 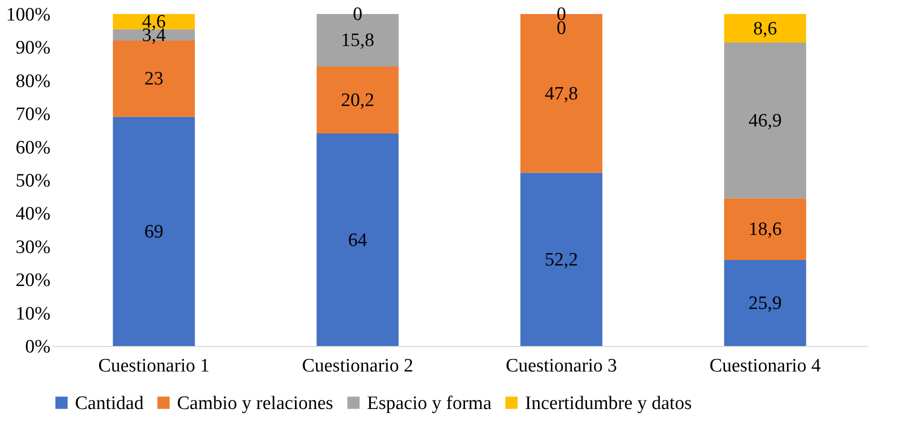 I want to click on x-tick-label: Cuestionario 2, so click(x=358, y=366).